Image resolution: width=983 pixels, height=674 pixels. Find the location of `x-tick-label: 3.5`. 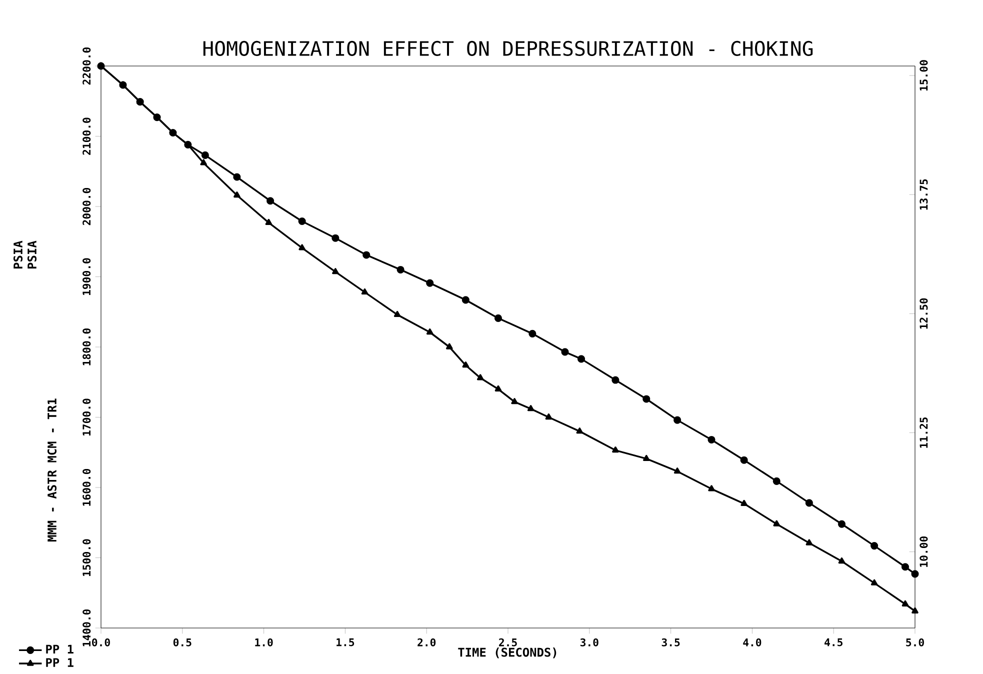

x-tick-label: 3.5 is located at coordinates (671, 642).